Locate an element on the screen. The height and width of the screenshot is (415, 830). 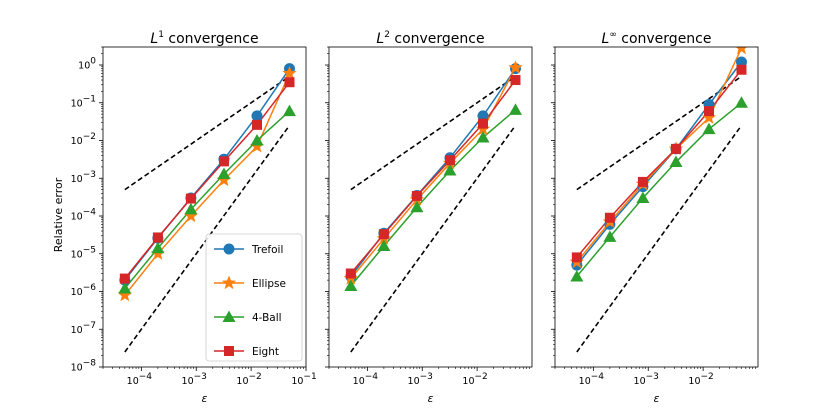
x-tick-label: 10⁻¹ is located at coordinates (303, 379).